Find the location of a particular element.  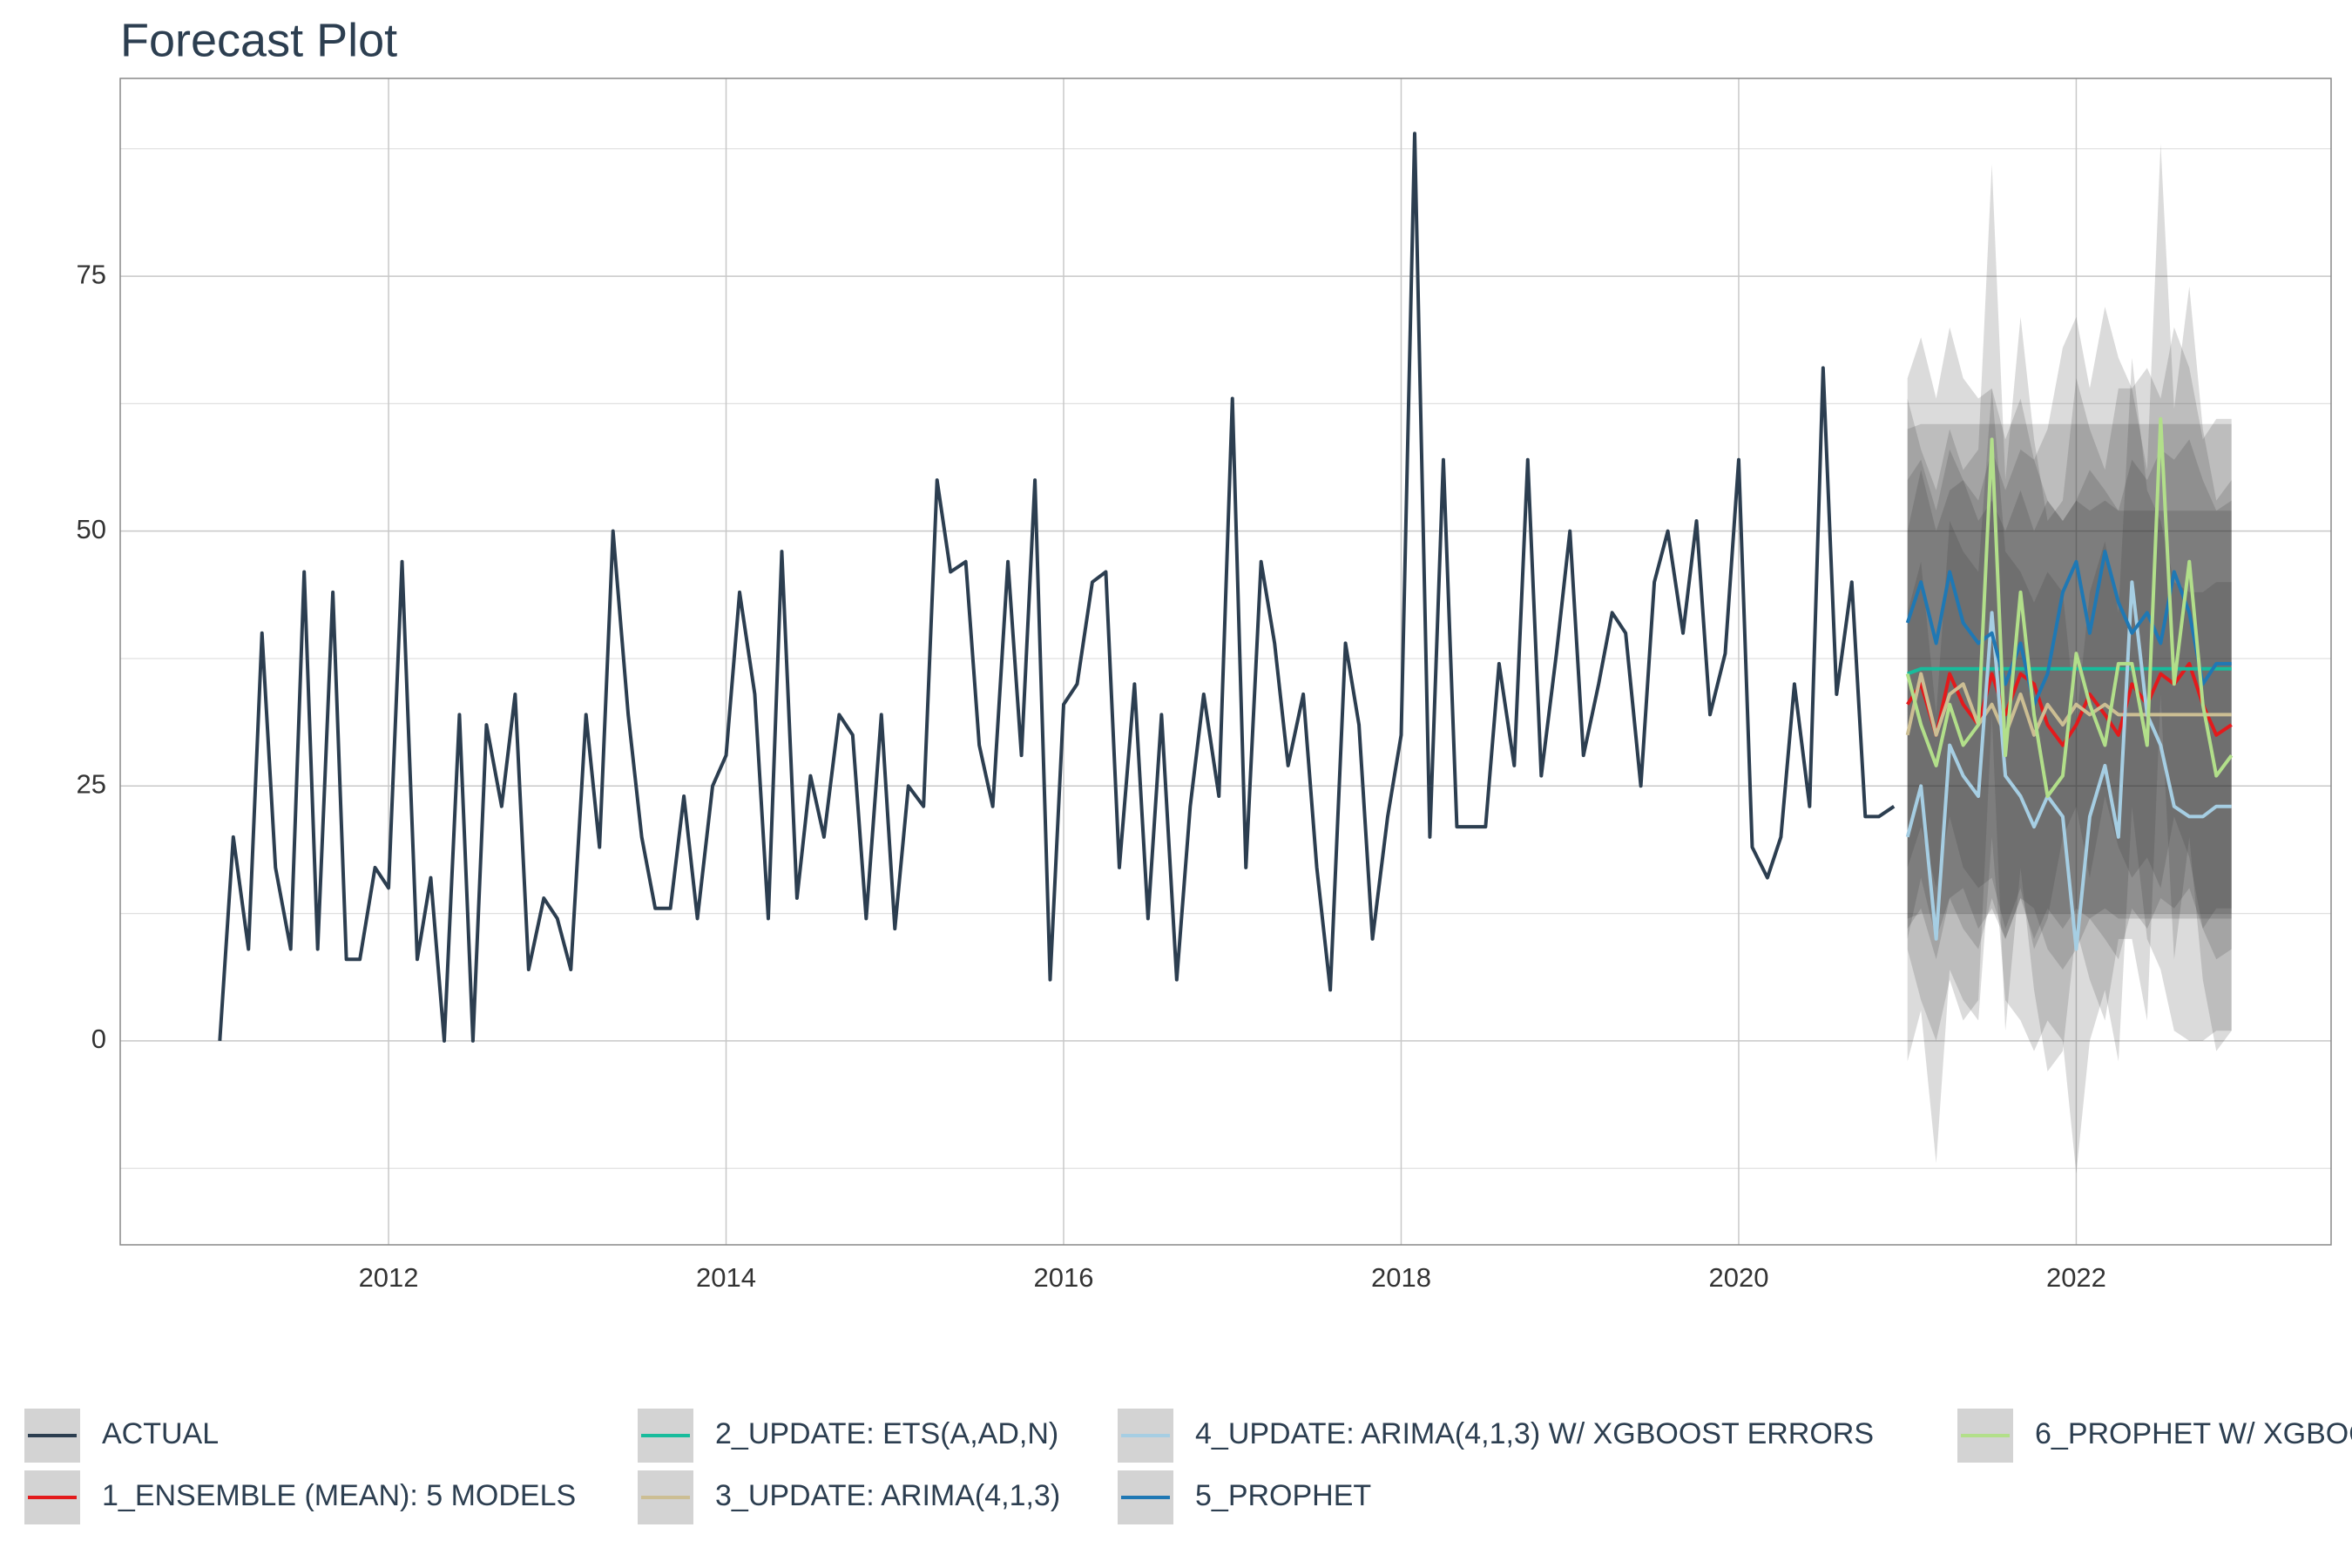

chart-title: Forecast Plot is located at coordinates (258, 40).